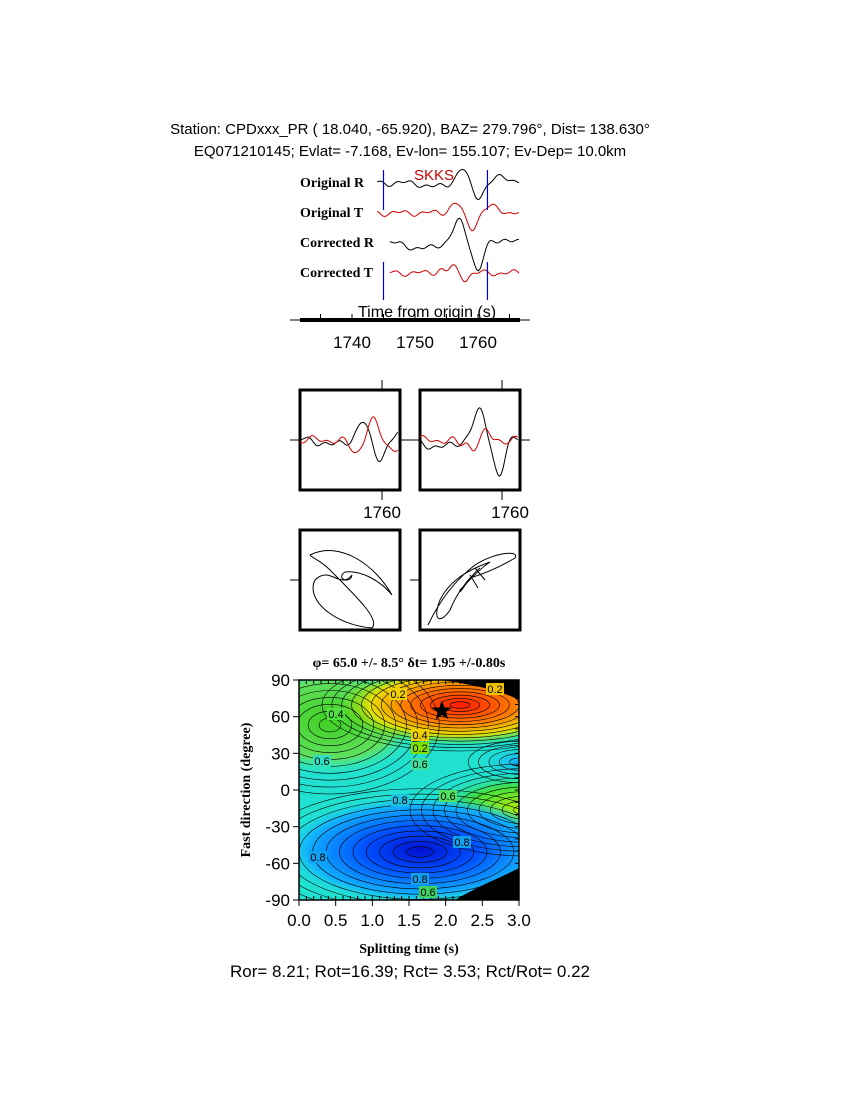  Describe the element at coordinates (454, 273) in the screenshot. I see `trace-corrected-t` at that location.